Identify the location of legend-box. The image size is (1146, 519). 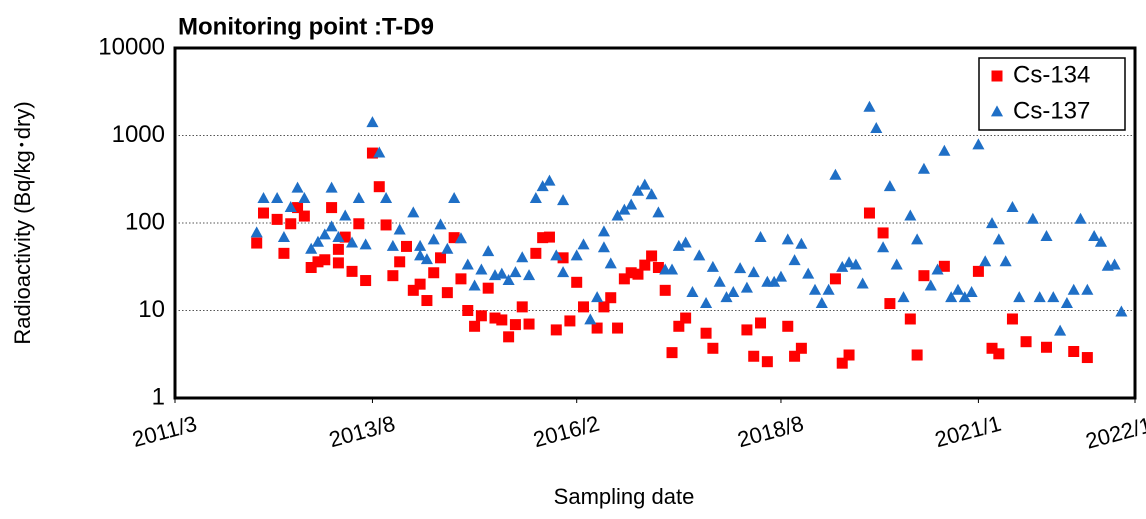
(1052, 94).